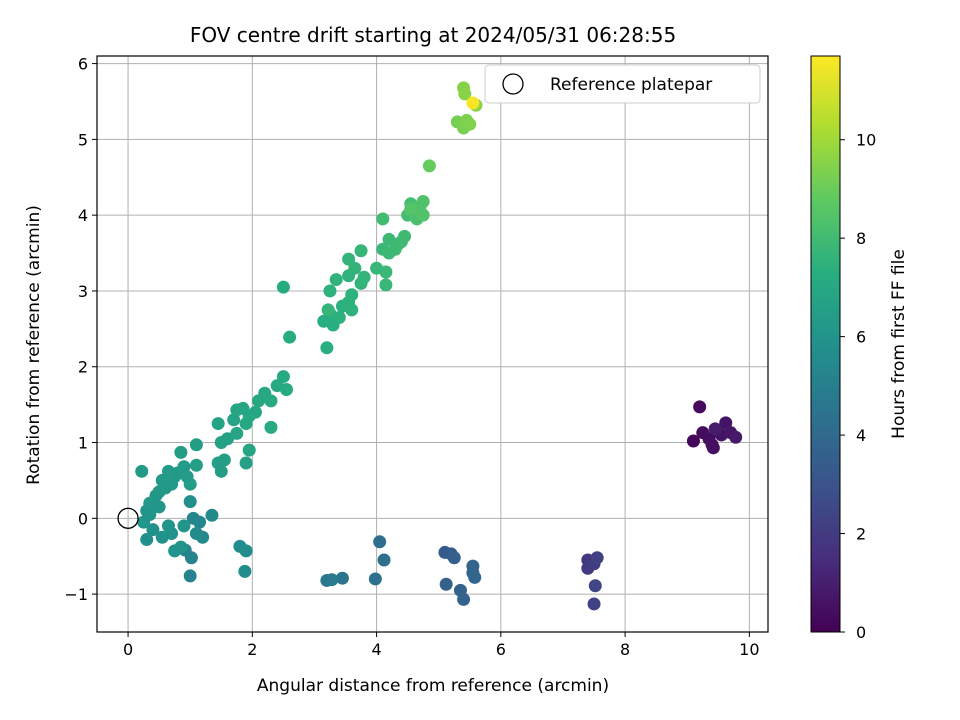 The image size is (960, 720). What do you see at coordinates (625, 649) in the screenshot?
I see `x-tick-label: 8` at bounding box center [625, 649].